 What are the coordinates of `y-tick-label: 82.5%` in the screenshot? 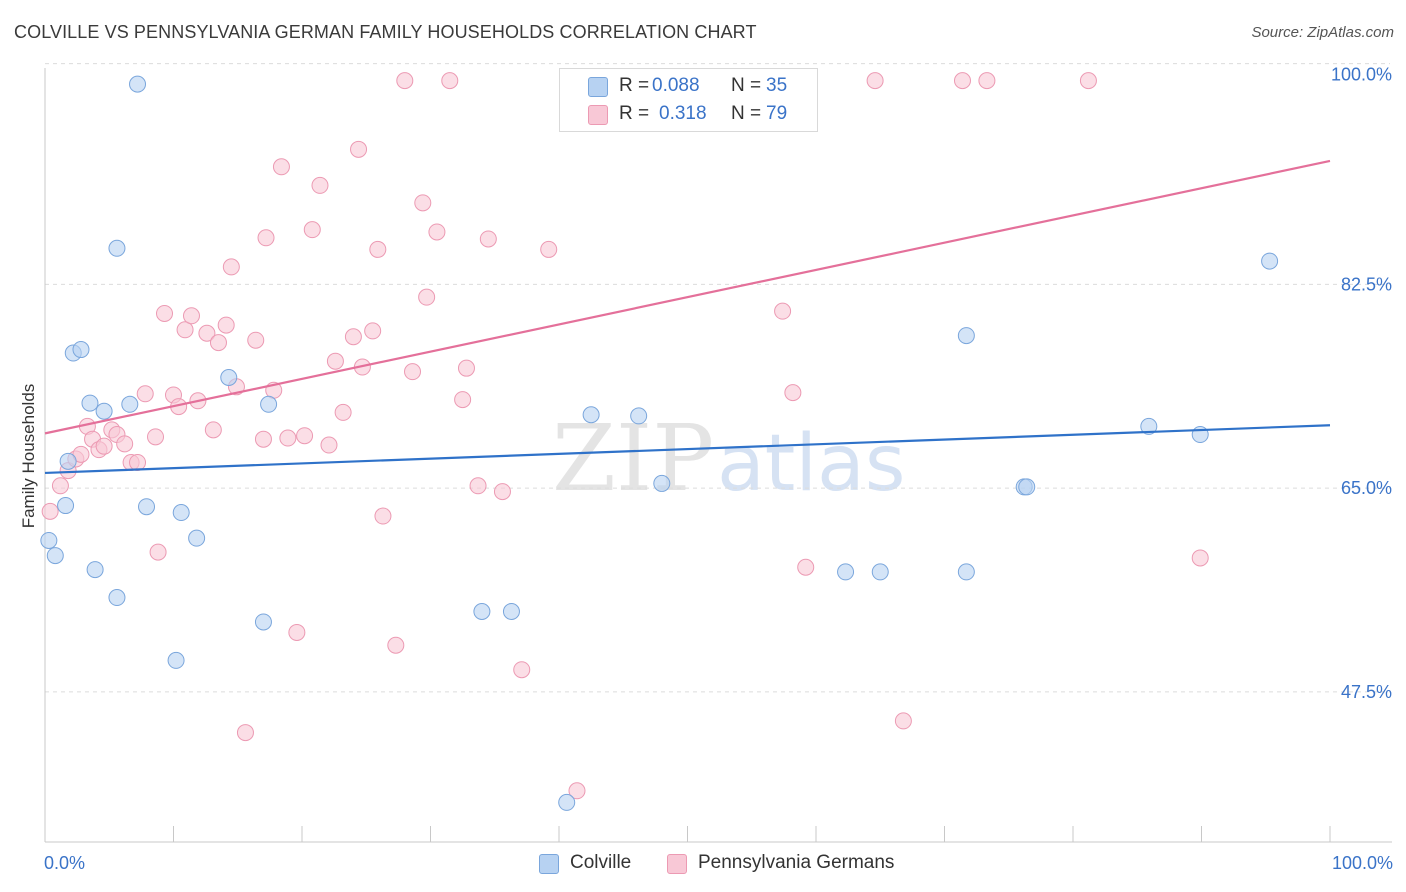 It's located at (1366, 284).